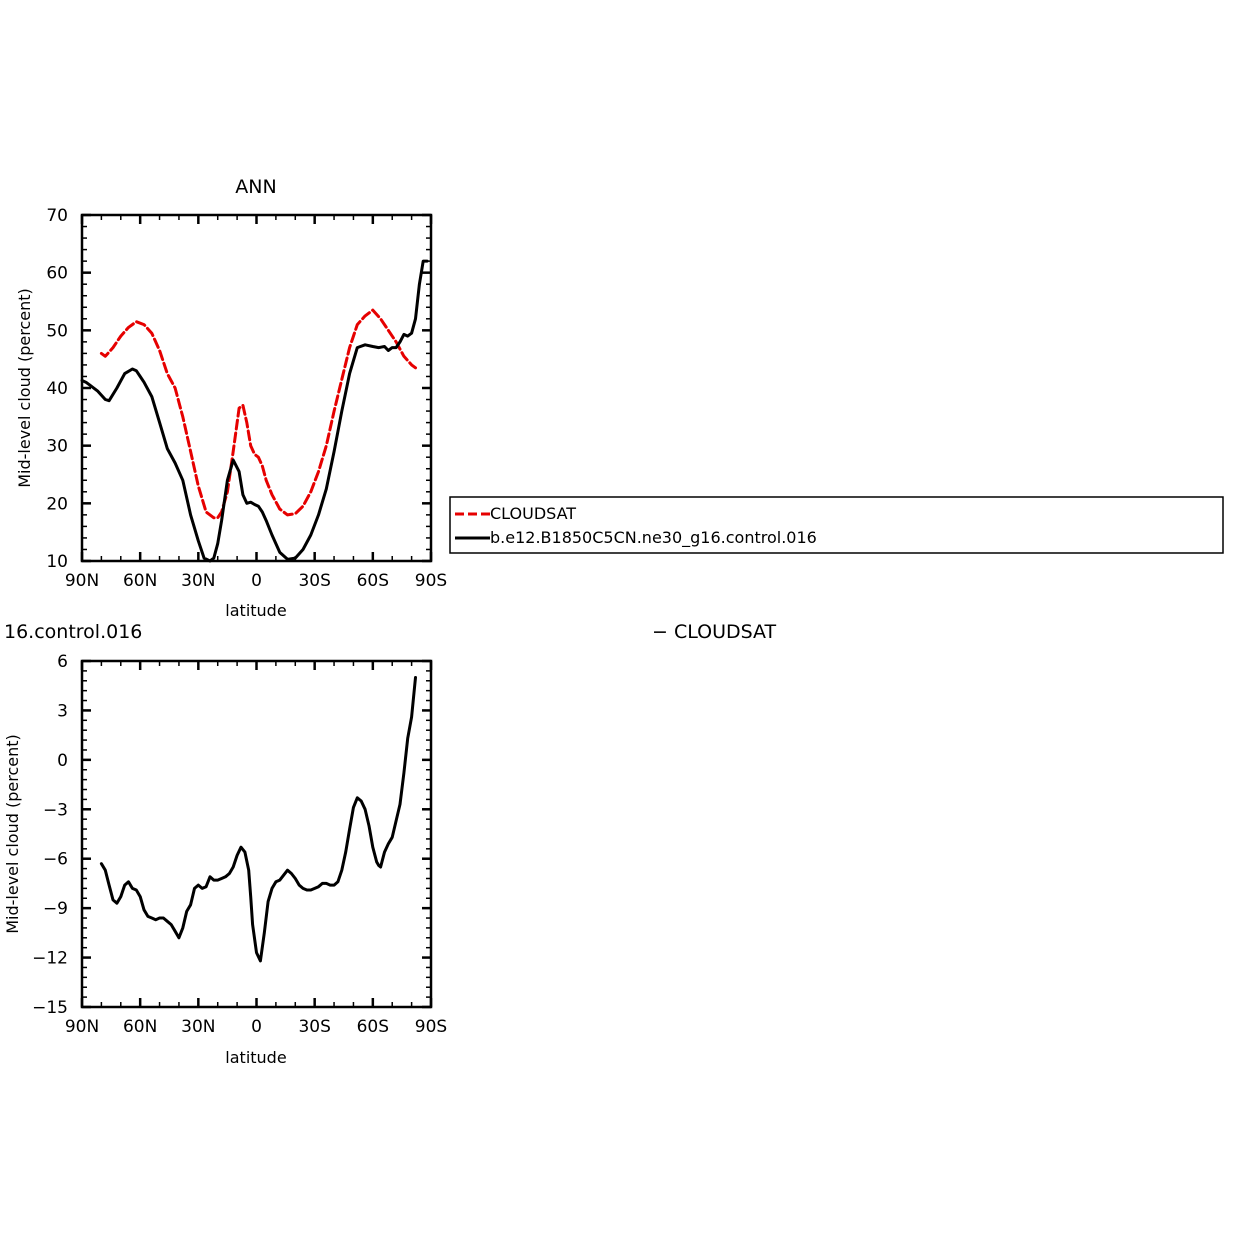  I want to click on legend-label-cloudsat: CLOUDSAT, so click(533, 513).